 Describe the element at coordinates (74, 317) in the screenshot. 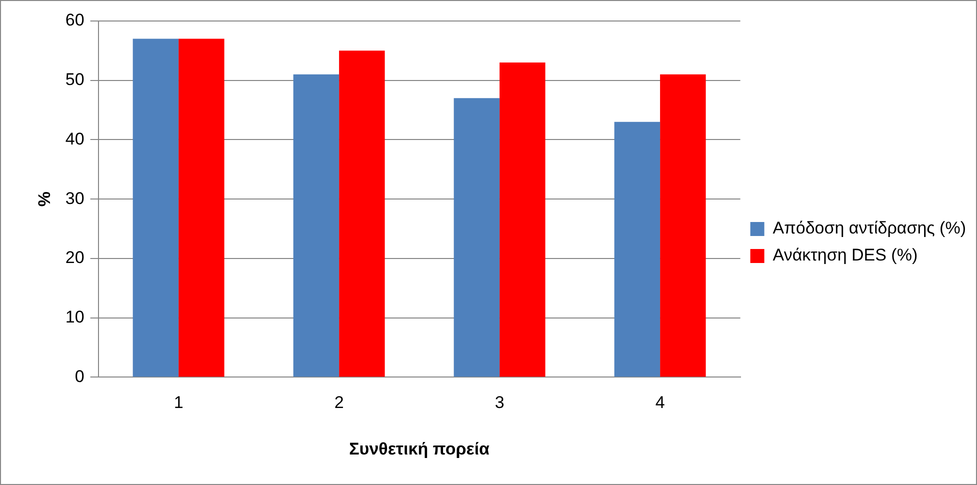

I see `y-tick-label: 10` at that location.